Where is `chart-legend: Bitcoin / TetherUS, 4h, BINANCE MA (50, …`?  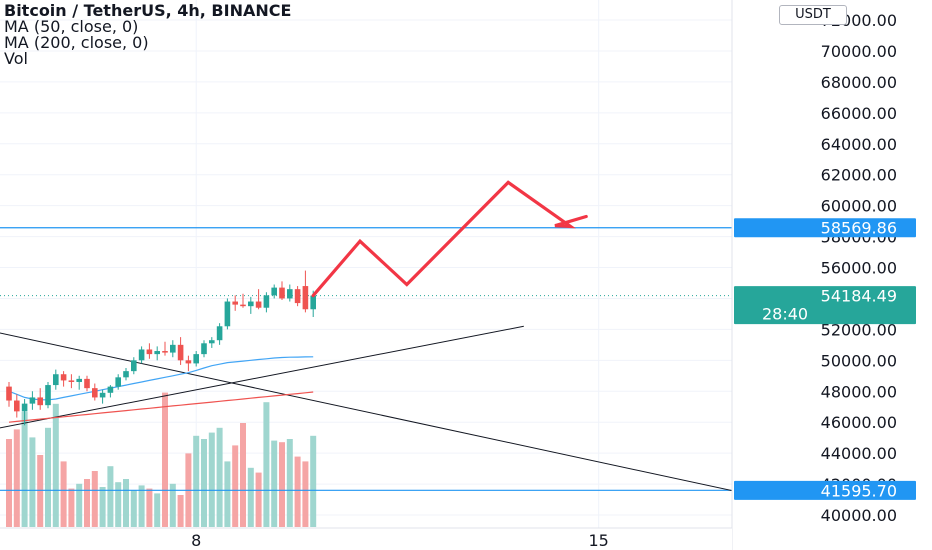 chart-legend: Bitcoin / TetherUS, 4h, BINANCE MA (50, … is located at coordinates (147, 35).